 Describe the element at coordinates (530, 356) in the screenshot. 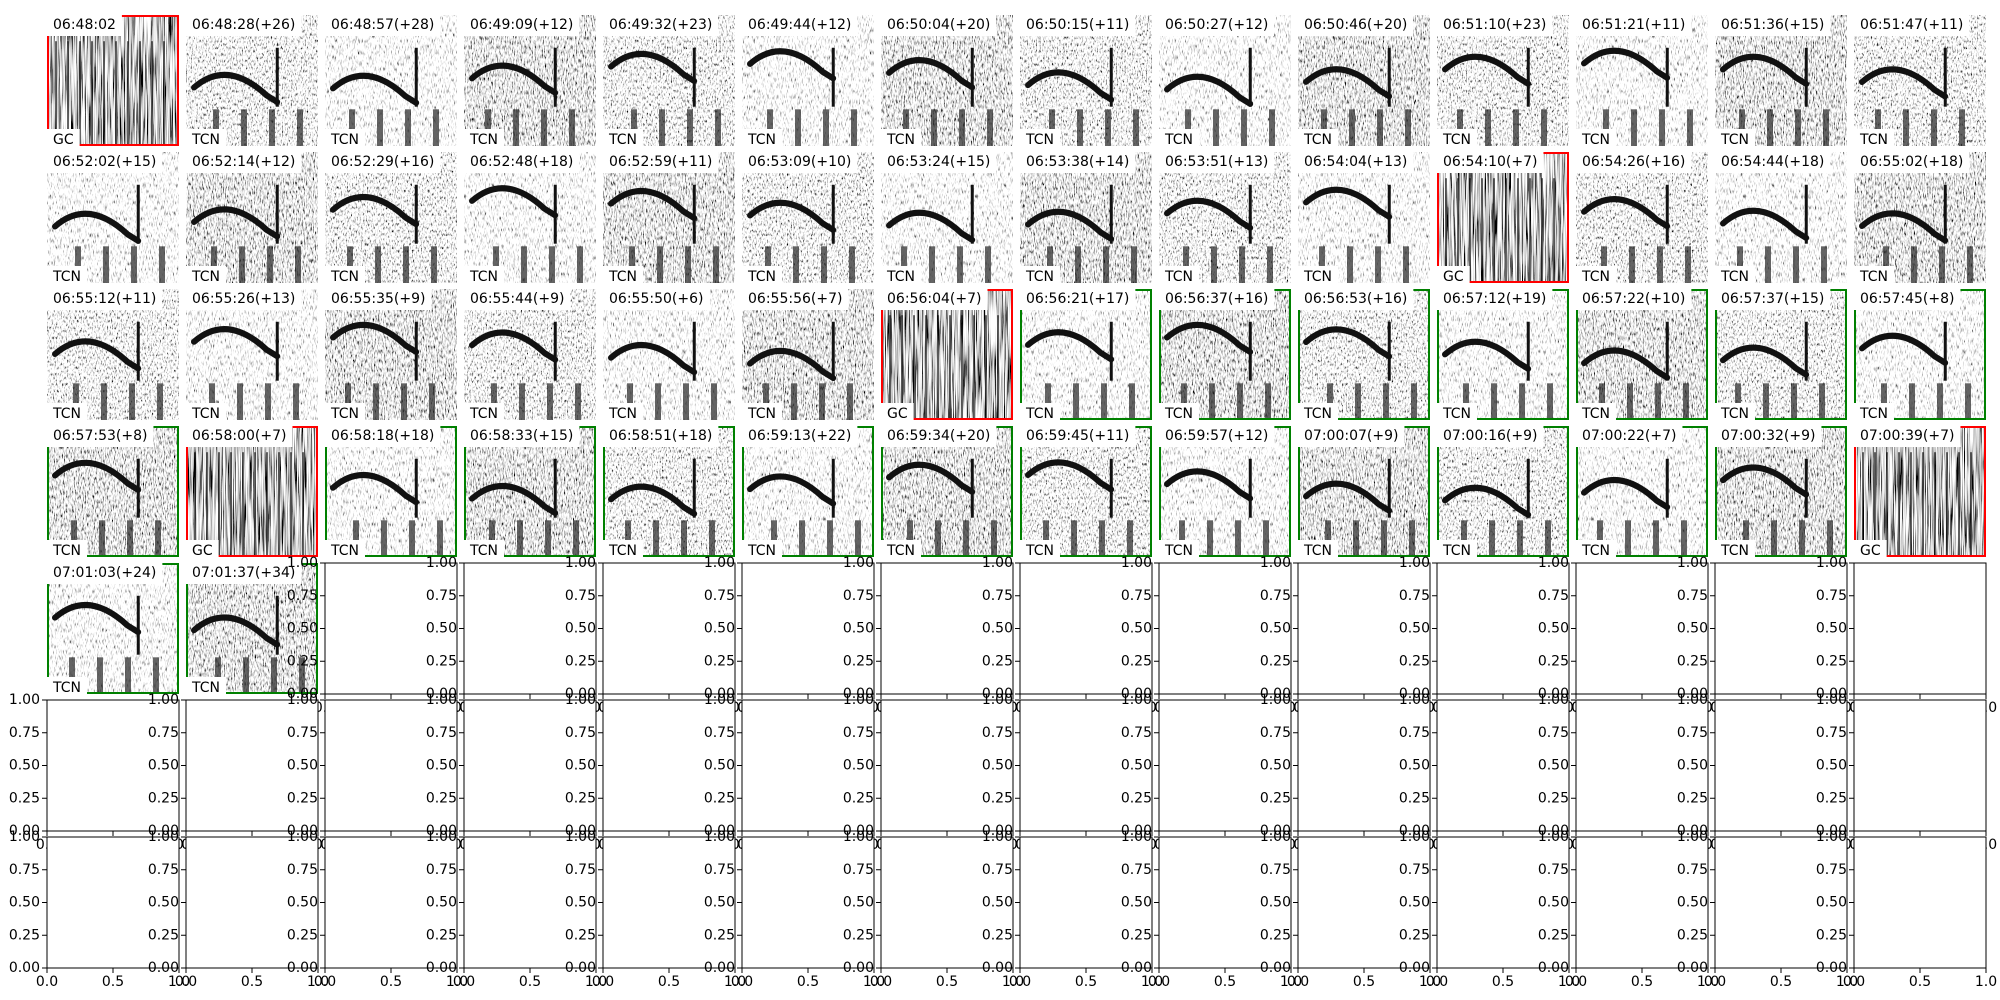

I see `spectrogram-panel: 06:55:44(+9) TCN` at that location.